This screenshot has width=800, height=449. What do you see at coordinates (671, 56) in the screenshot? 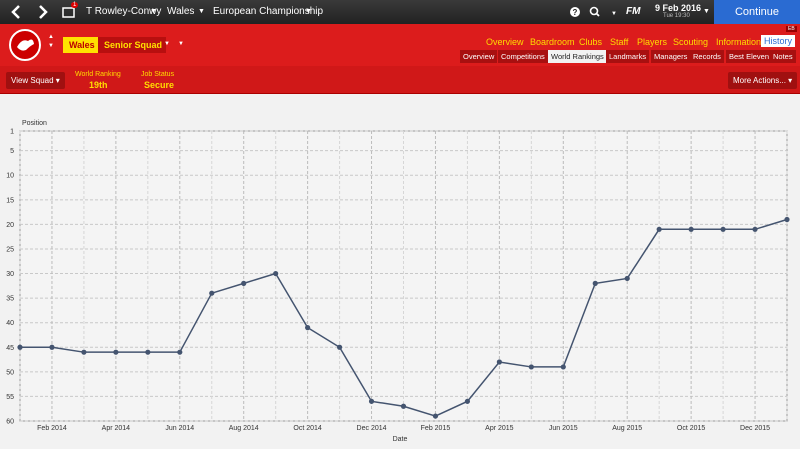
I see `subnav-tab: Managers` at bounding box center [671, 56].